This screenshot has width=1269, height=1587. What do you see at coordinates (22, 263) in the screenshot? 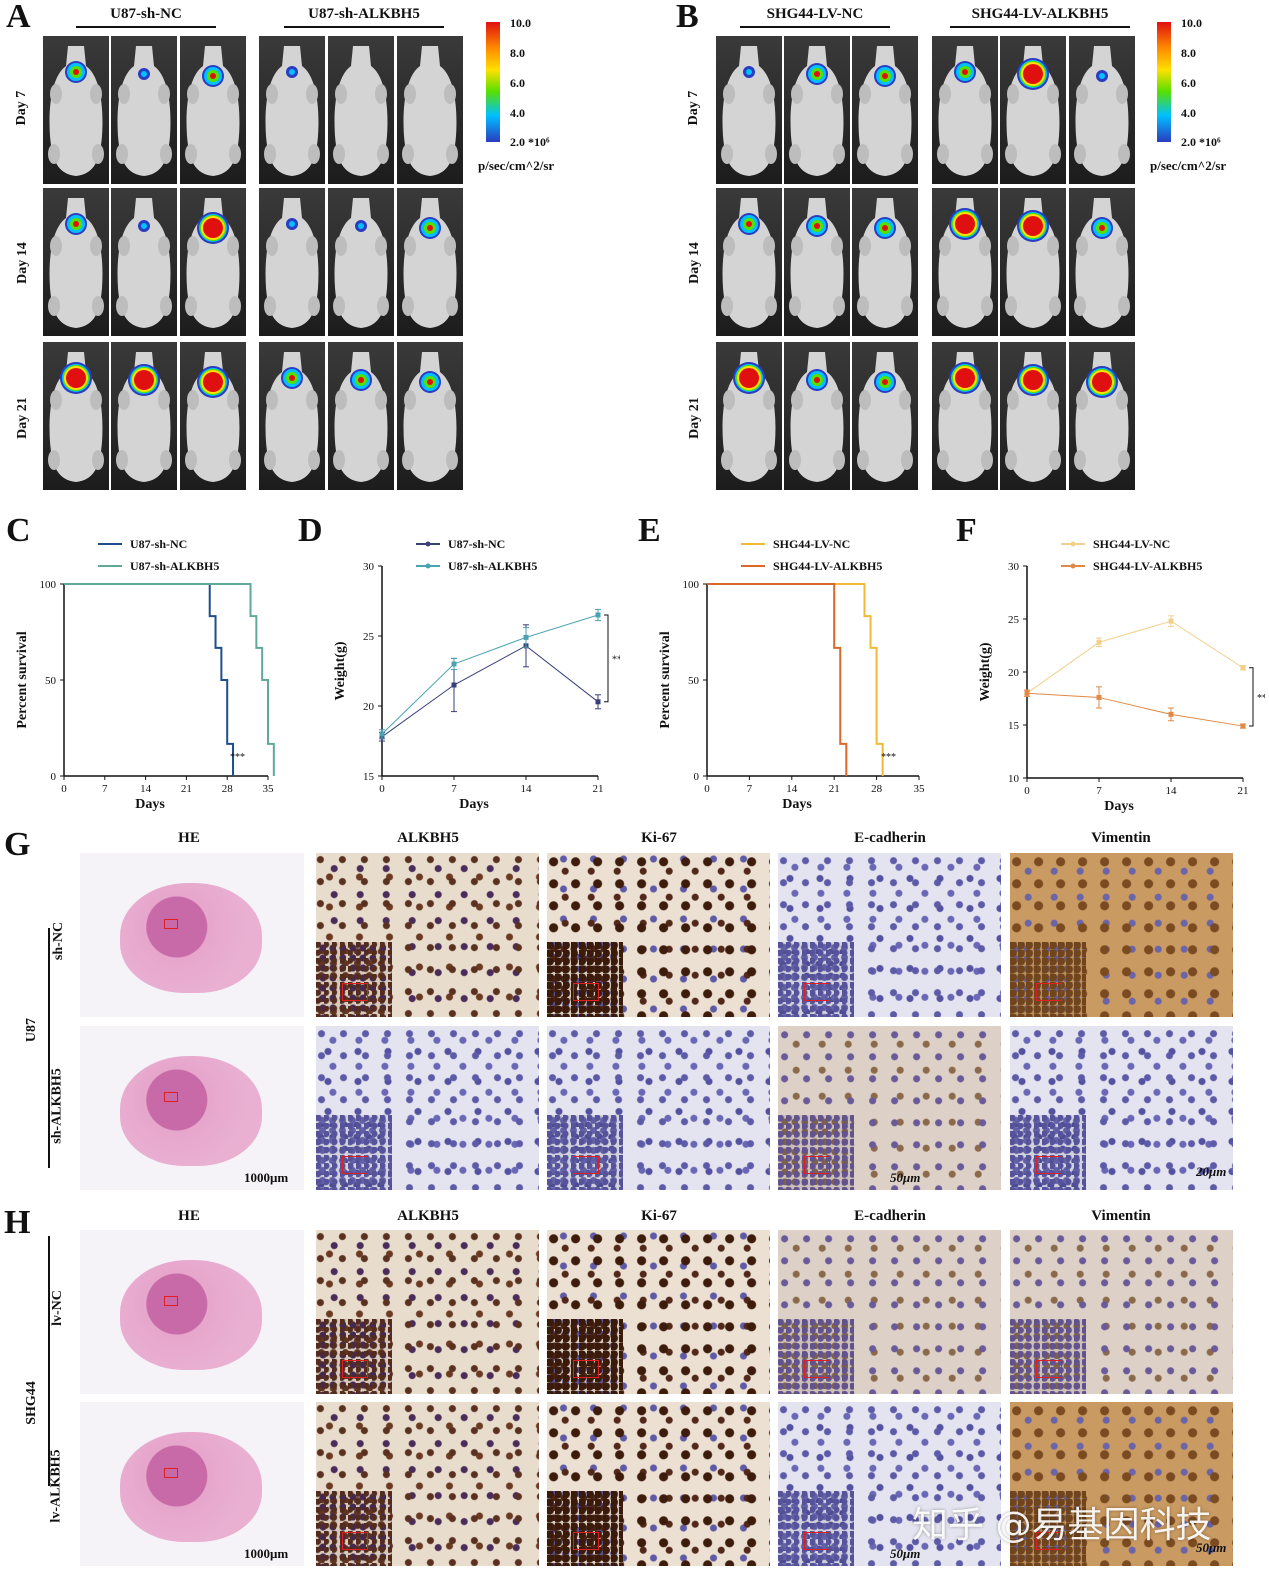
I see `panel-a-day-14: Day 14` at bounding box center [22, 263].